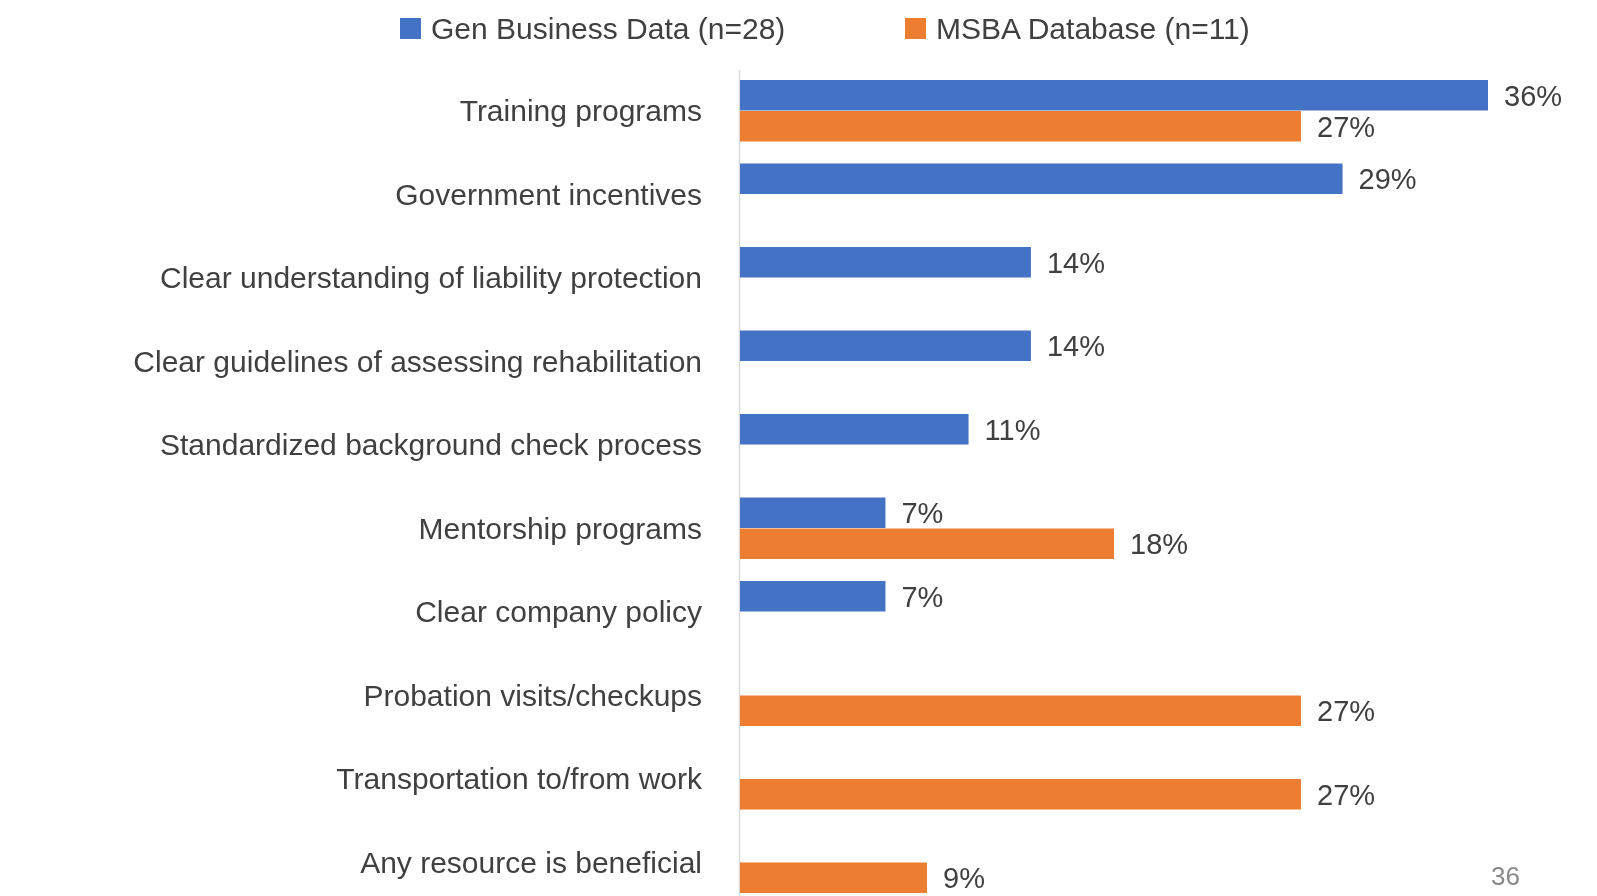 The image size is (1597, 896). What do you see at coordinates (1533, 95) in the screenshot?
I see `data-label: 36%` at bounding box center [1533, 95].